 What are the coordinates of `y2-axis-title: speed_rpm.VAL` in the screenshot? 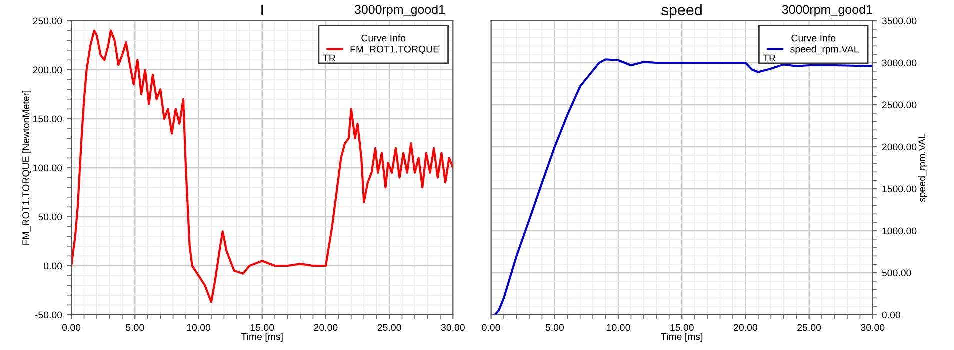 It's located at (923, 168).